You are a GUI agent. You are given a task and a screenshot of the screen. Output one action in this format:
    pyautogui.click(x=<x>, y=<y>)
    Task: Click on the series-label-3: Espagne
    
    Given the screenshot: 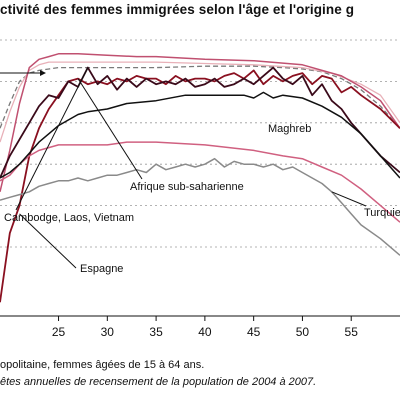 What is the action you would take?
    pyautogui.click(x=101, y=269)
    